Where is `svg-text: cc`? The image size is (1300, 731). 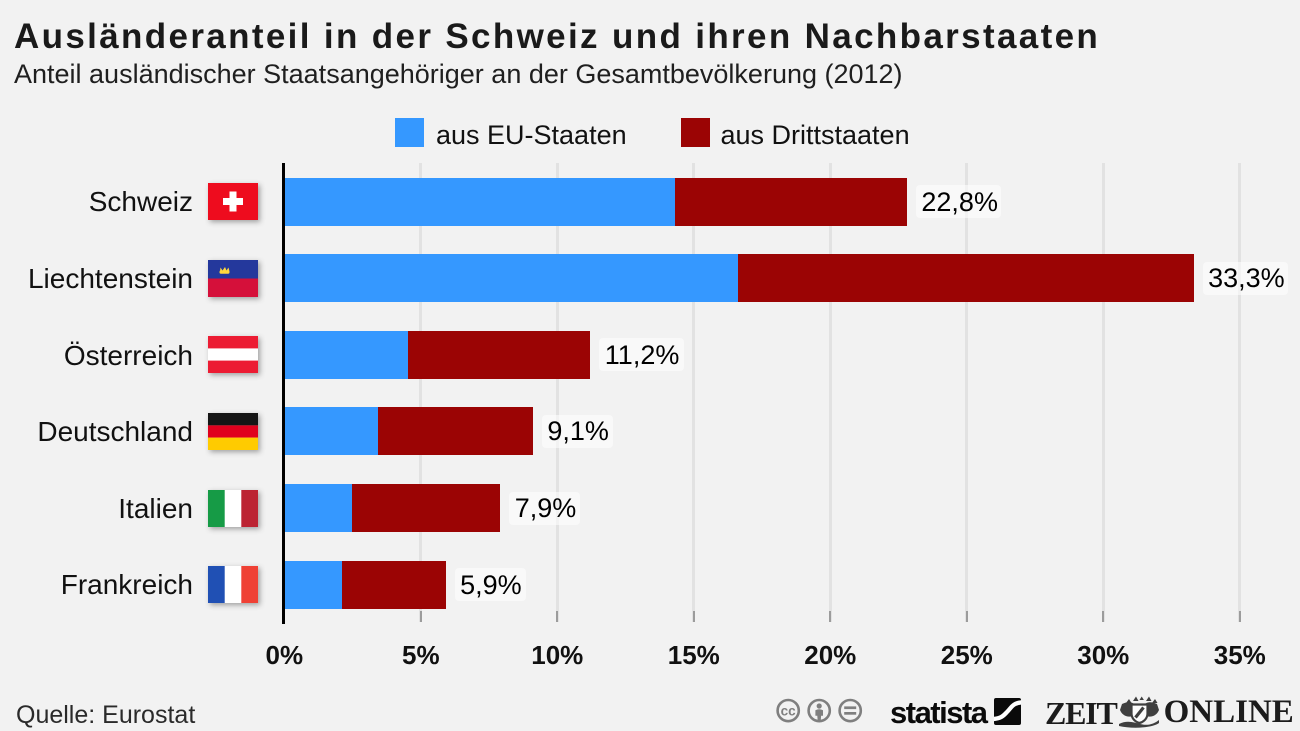
svg-text: cc is located at coordinates (789, 710).